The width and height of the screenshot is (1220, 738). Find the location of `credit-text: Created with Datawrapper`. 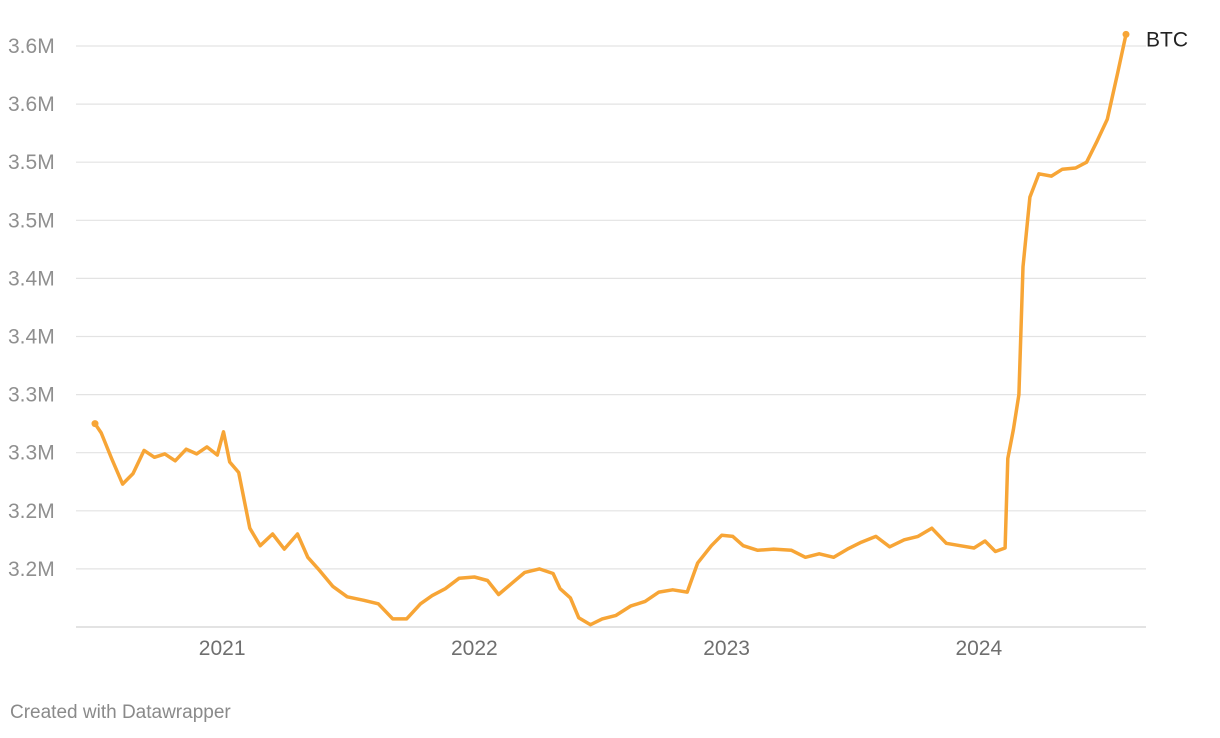

credit-text: Created with Datawrapper is located at coordinates (120, 712).